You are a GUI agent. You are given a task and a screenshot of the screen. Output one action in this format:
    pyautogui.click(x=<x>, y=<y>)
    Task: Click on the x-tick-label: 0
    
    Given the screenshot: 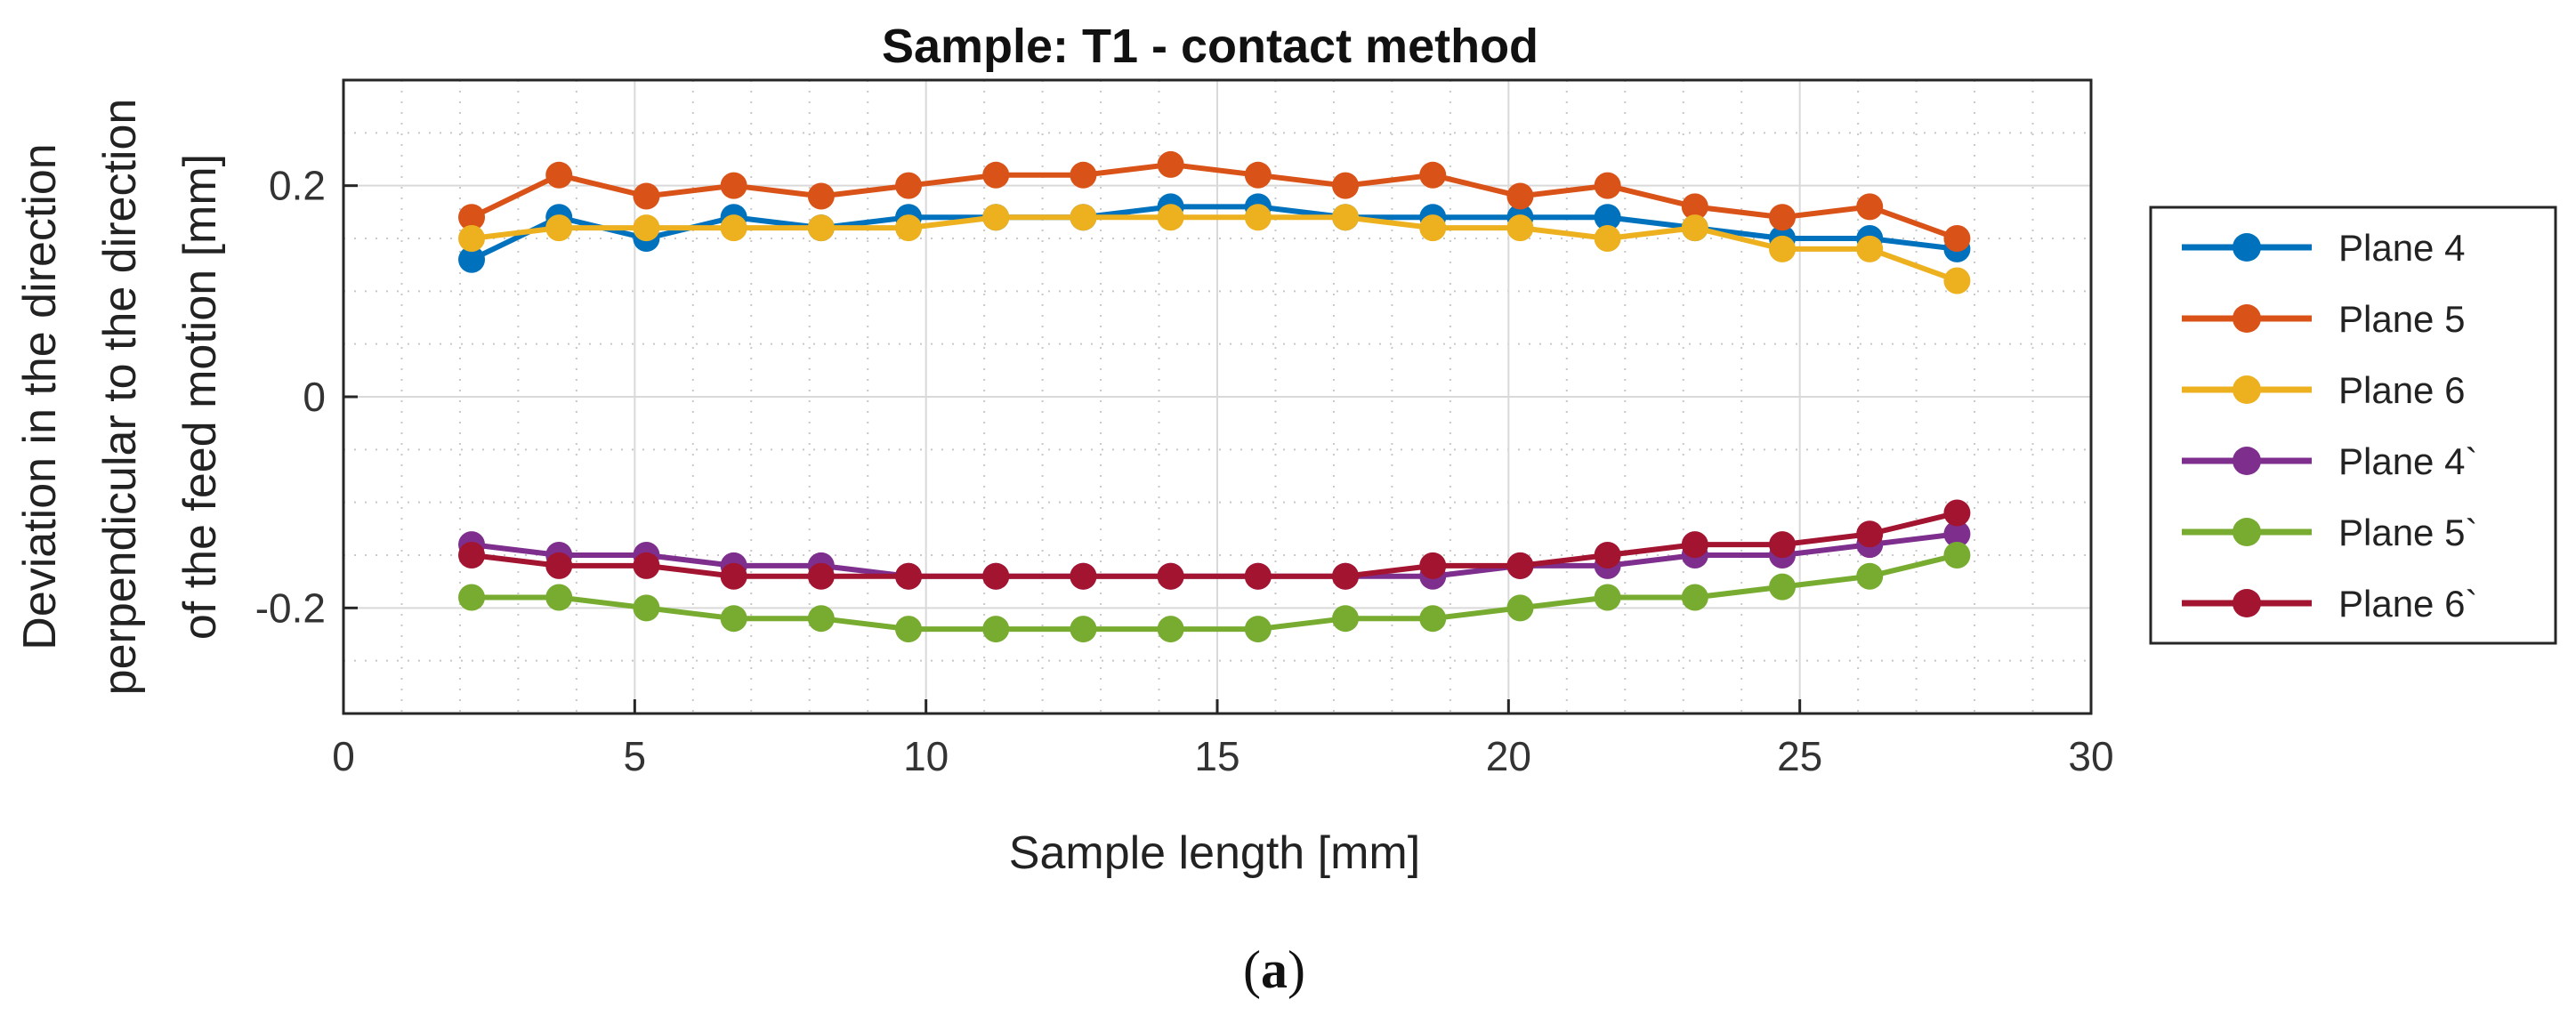 What is the action you would take?
    pyautogui.click(x=343, y=756)
    